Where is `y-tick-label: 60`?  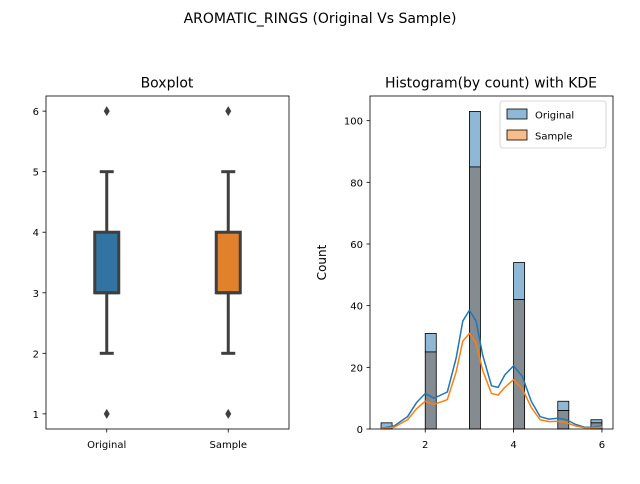 y-tick-label: 60 is located at coordinates (356, 245).